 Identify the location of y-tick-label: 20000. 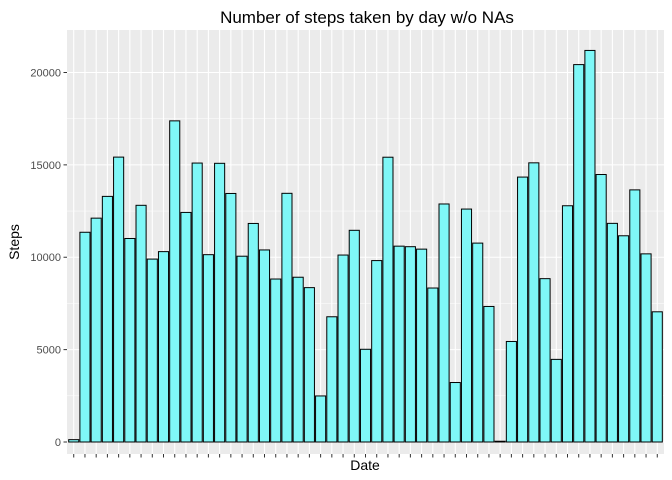
(45, 73).